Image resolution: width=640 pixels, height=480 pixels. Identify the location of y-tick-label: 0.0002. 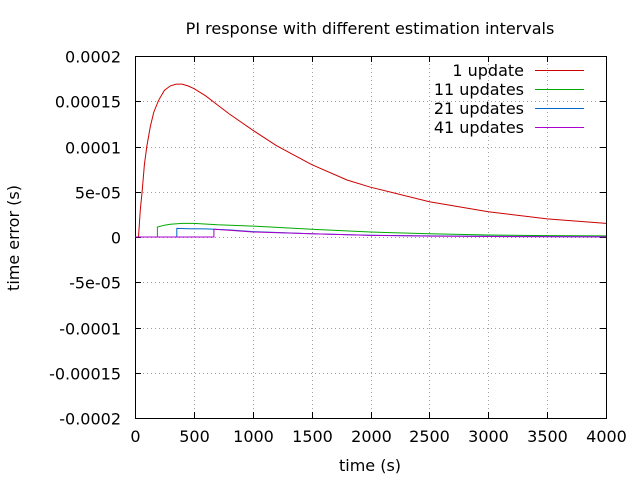
(93, 57).